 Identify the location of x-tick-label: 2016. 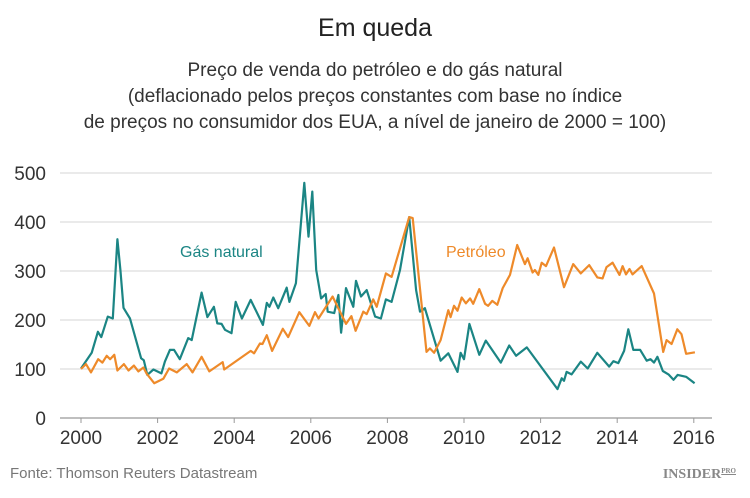
(694, 438).